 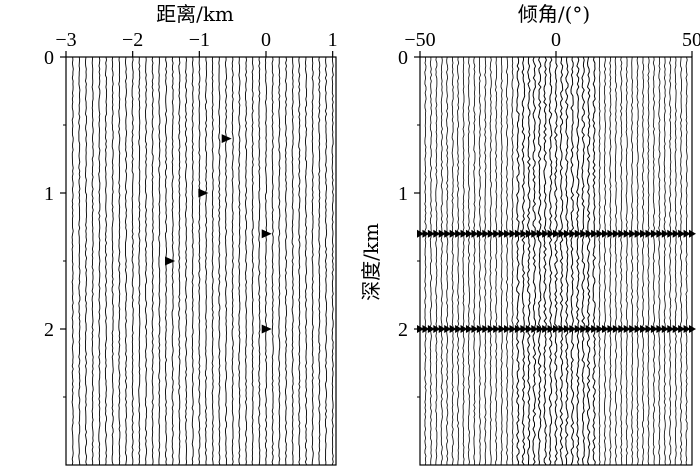 I want to click on right-x-tick-label-1: 0, so click(x=556, y=40).